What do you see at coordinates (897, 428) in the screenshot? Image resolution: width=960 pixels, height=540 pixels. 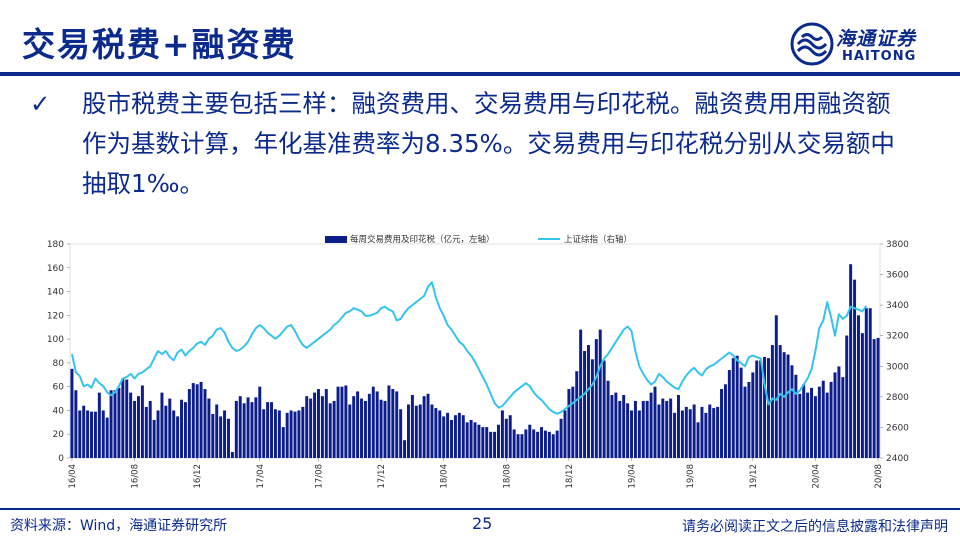 I see `right-axis-tick-label: 2600` at bounding box center [897, 428].